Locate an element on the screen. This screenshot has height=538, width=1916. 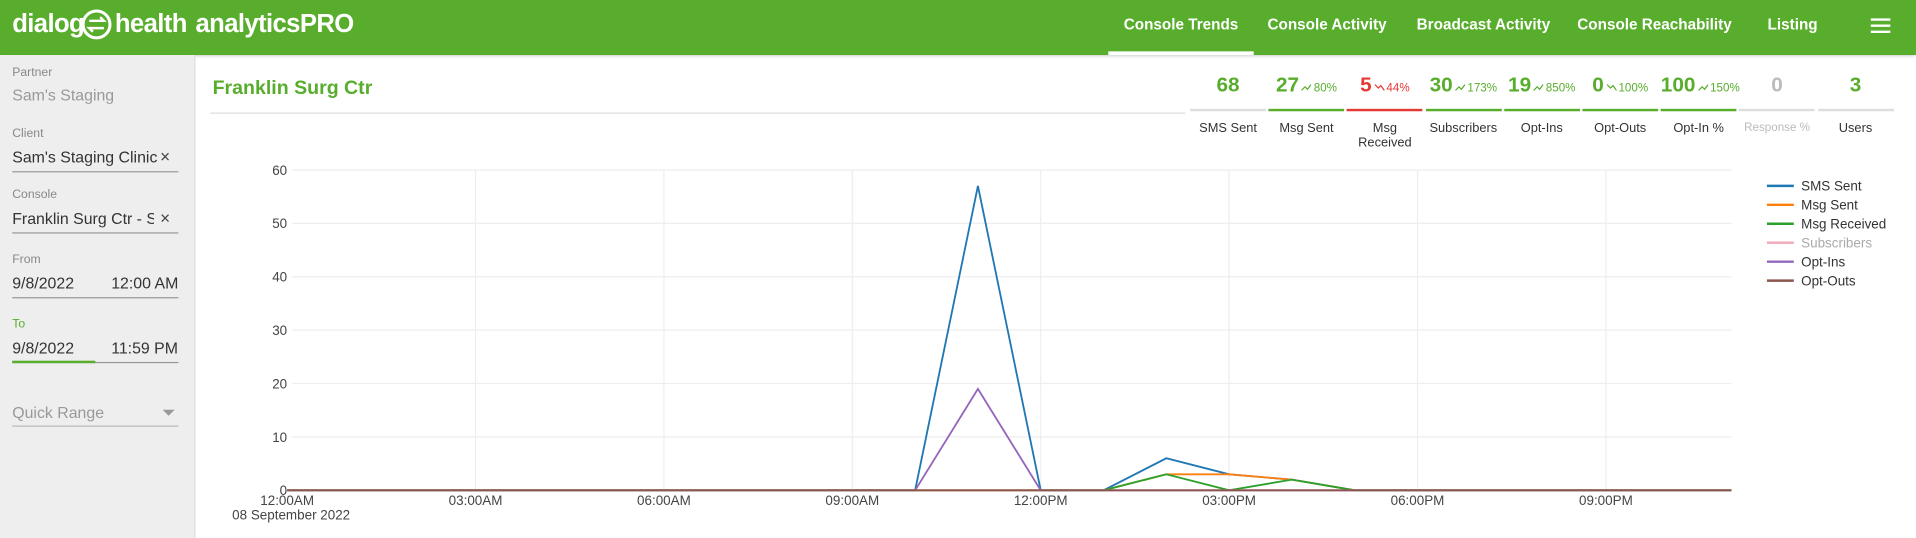
stat-label: Msg Received is located at coordinates (1385, 136).